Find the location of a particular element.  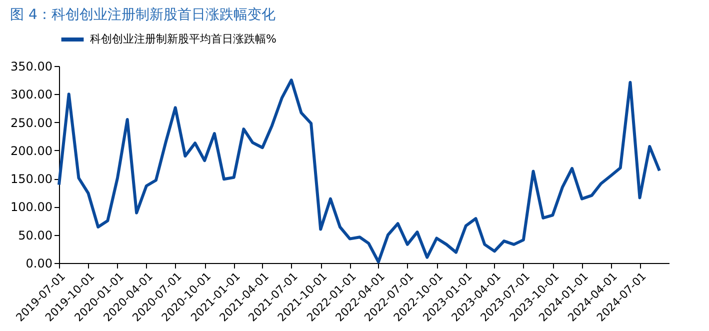

y-tick-label: 300.00 is located at coordinates (31, 95).